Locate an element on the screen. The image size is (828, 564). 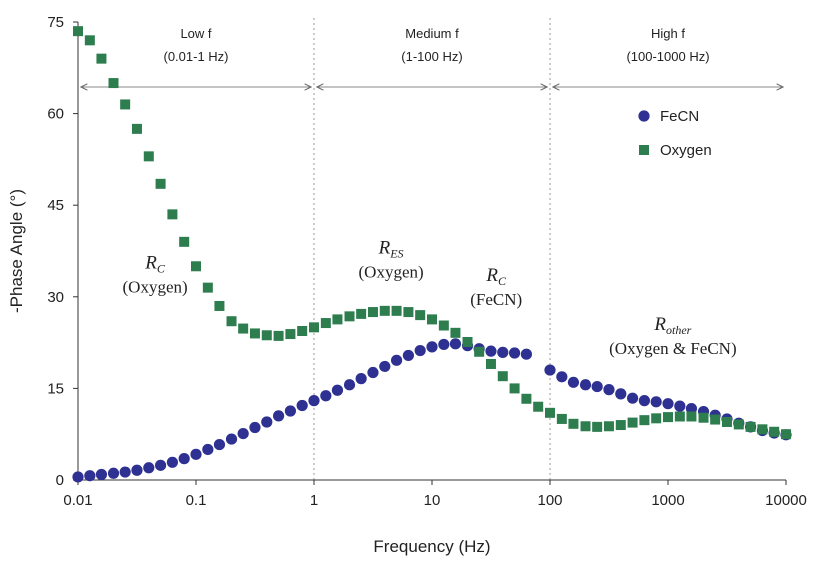
y-tick-label: 75 is located at coordinates (55, 22).